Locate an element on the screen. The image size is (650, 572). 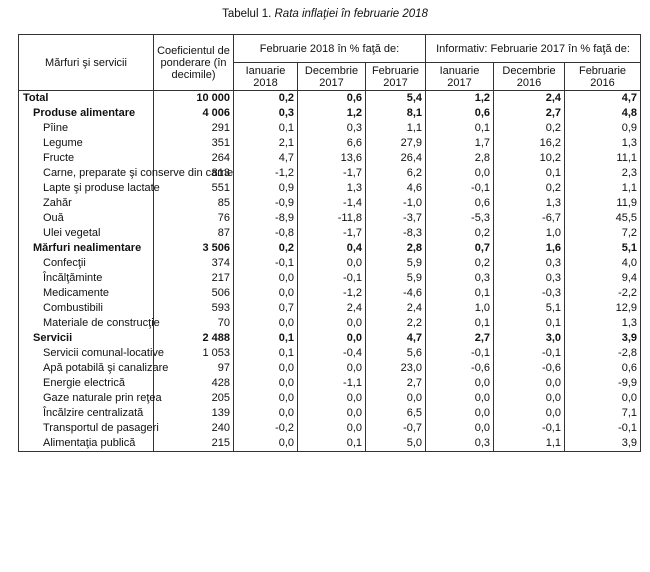
header-weight: Coeficientul de ponderare (în decimile) is located at coordinates (193, 62).